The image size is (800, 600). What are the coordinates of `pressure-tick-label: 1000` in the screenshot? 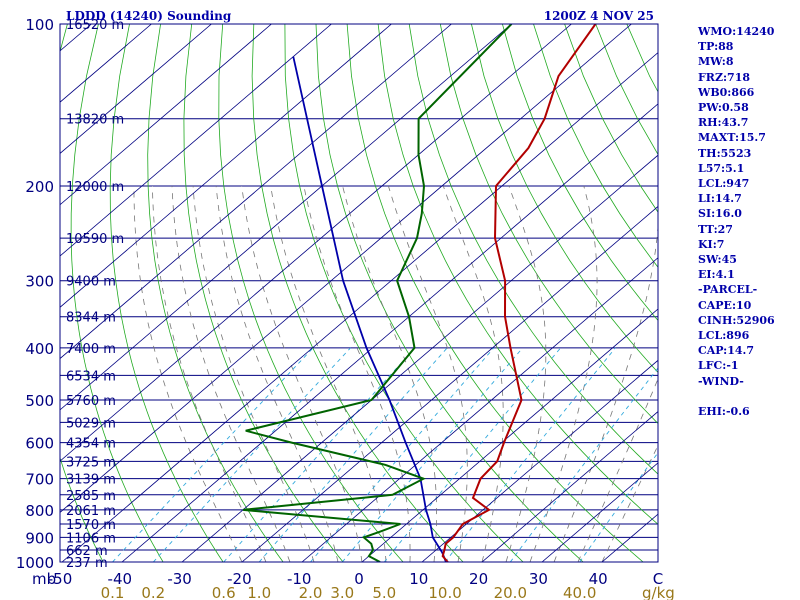 It's located at (35, 563).